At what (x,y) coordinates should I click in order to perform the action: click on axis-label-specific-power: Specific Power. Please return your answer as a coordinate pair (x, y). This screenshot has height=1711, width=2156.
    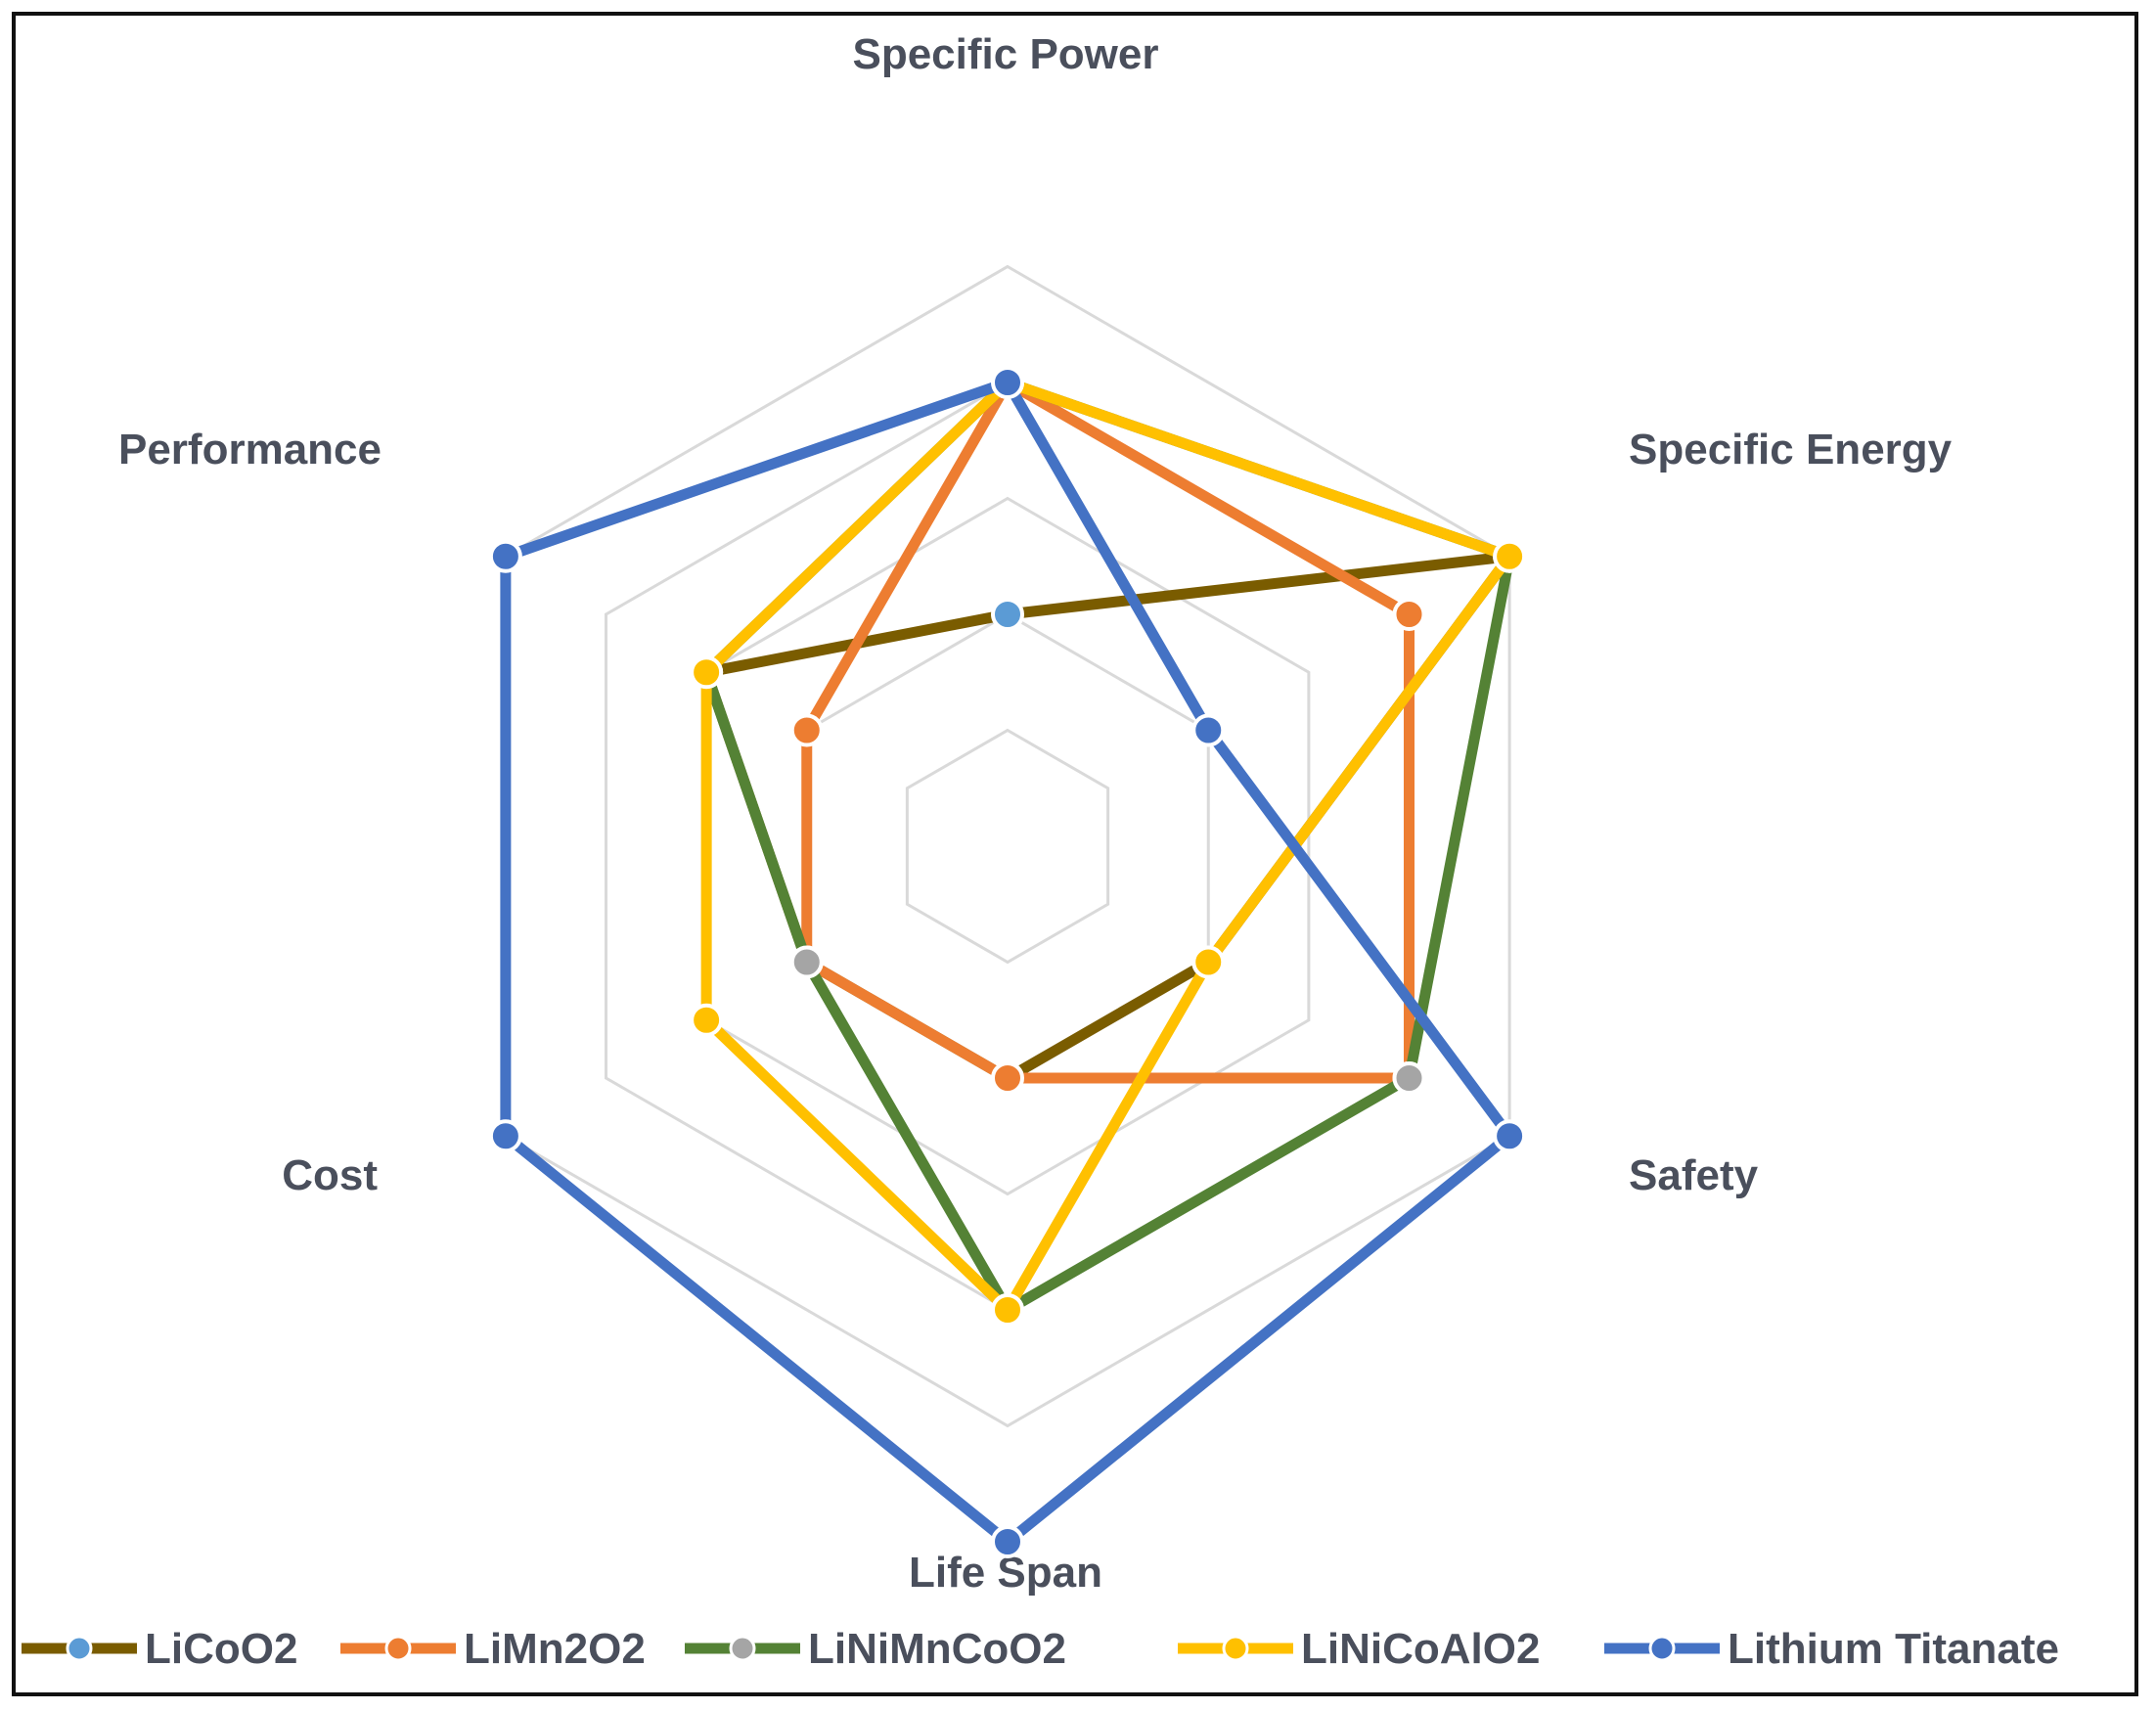
    Looking at the image, I should click on (1005, 54).